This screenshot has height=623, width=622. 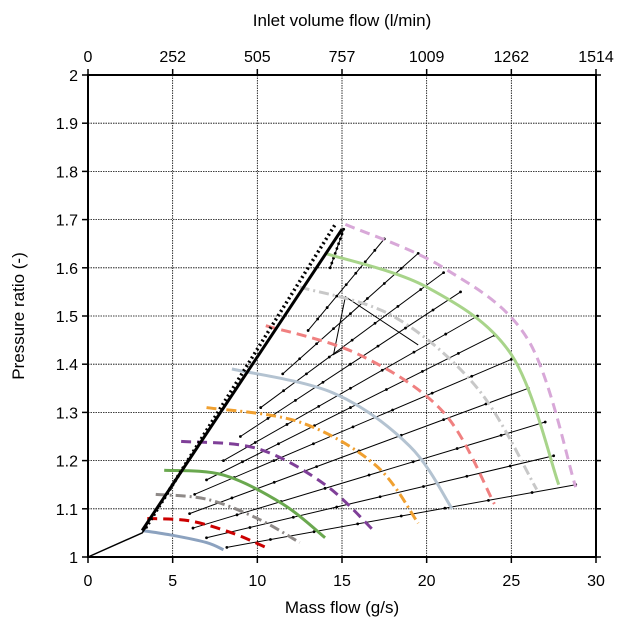 I want to click on x2-tick-label: 1514, so click(x=596, y=57).